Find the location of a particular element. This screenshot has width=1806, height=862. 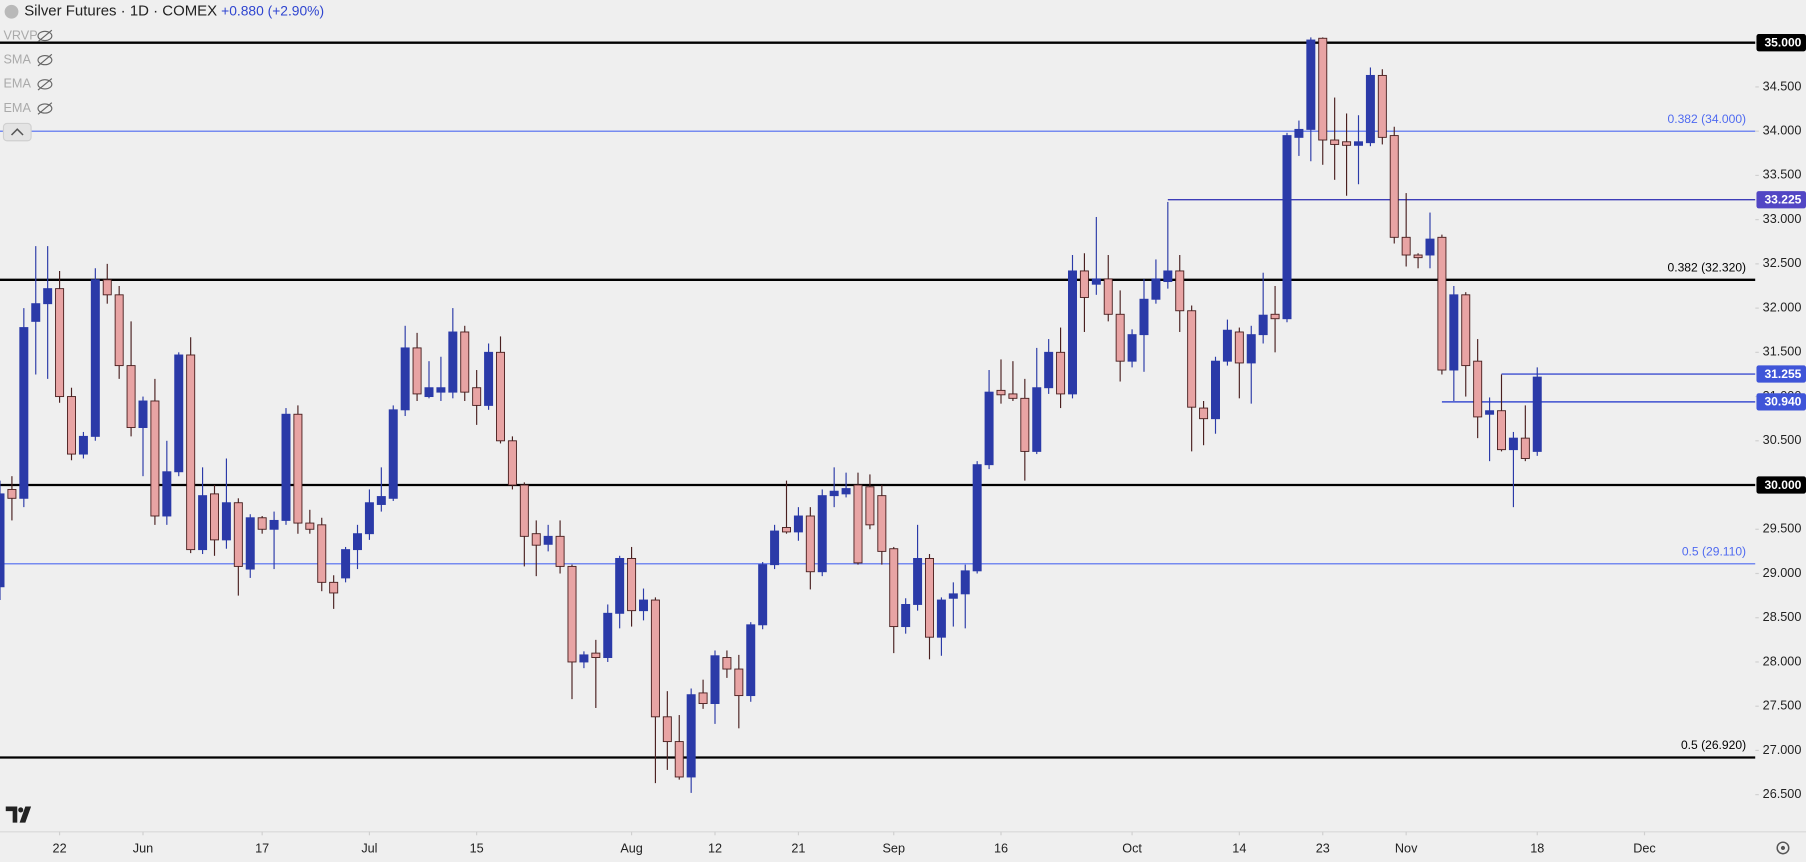

y-tick-label: 28.500 is located at coordinates (1782, 617).